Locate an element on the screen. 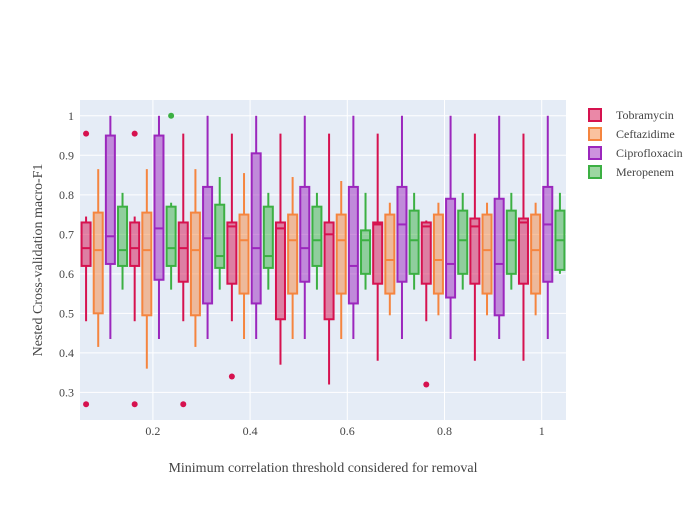 The height and width of the screenshot is (505, 700). legend-item-ciprofloxacin: Ciprofloxacin is located at coordinates (635, 153).